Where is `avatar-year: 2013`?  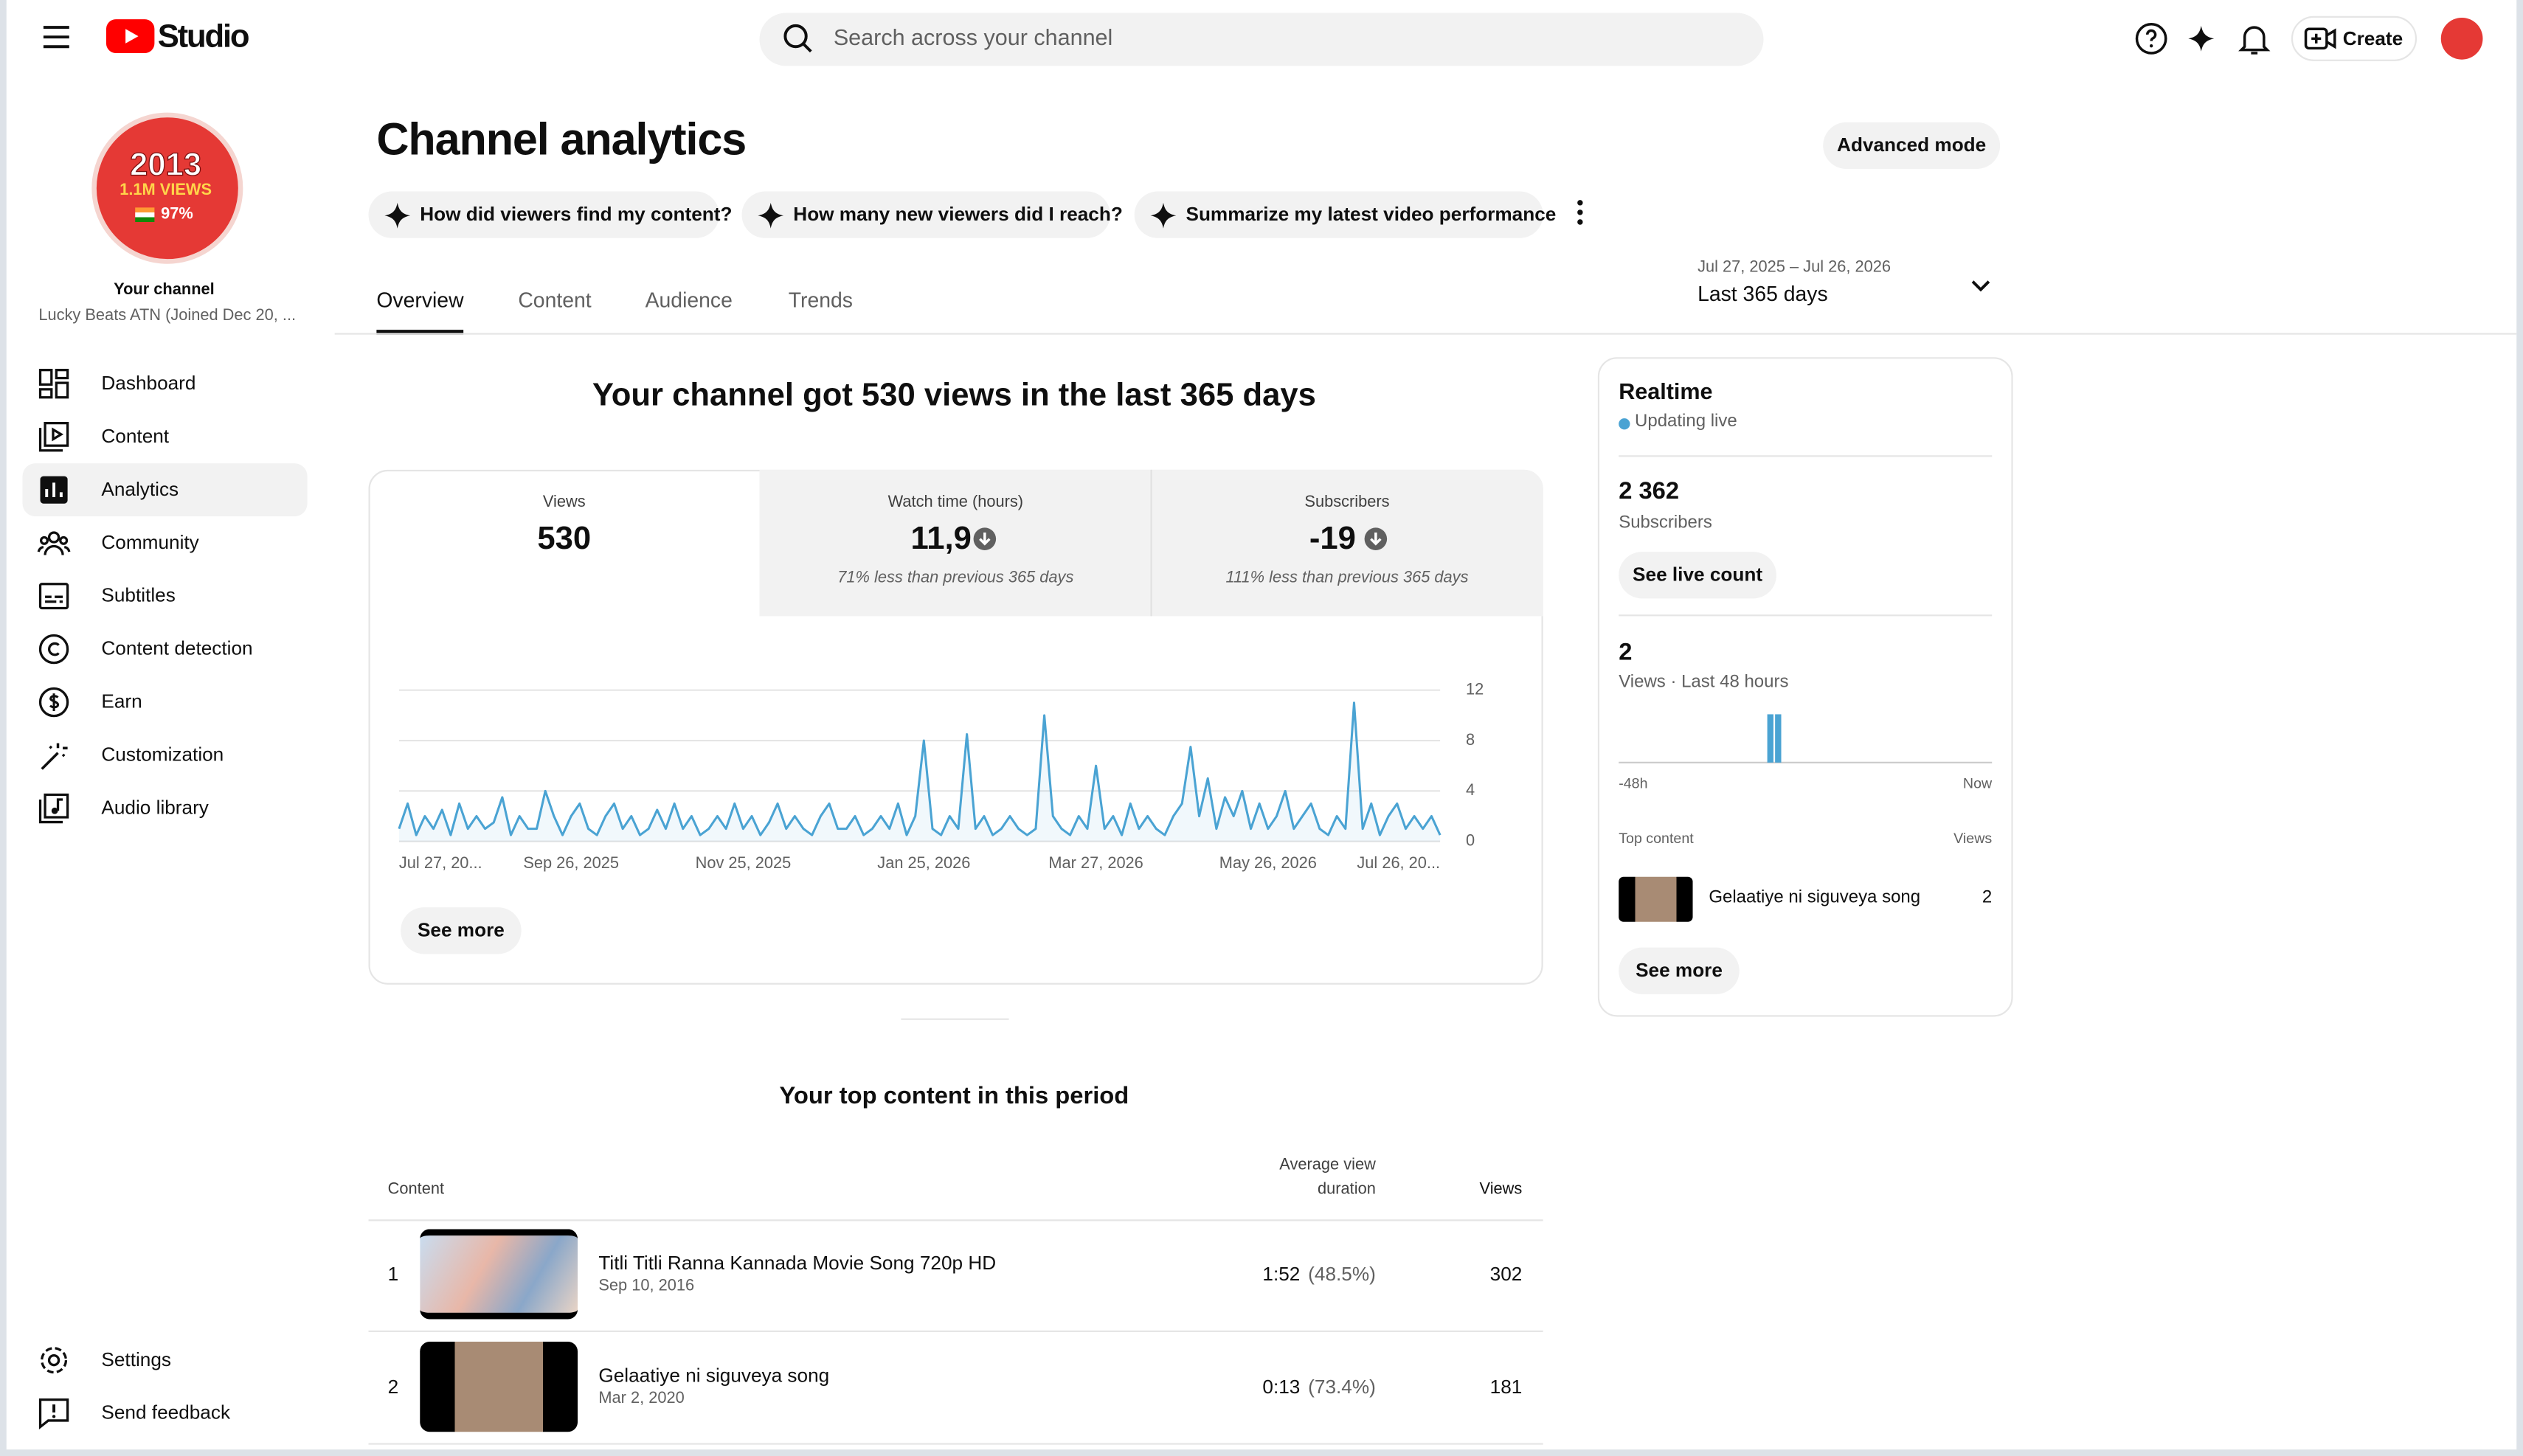
avatar-year: 2013 is located at coordinates (165, 165).